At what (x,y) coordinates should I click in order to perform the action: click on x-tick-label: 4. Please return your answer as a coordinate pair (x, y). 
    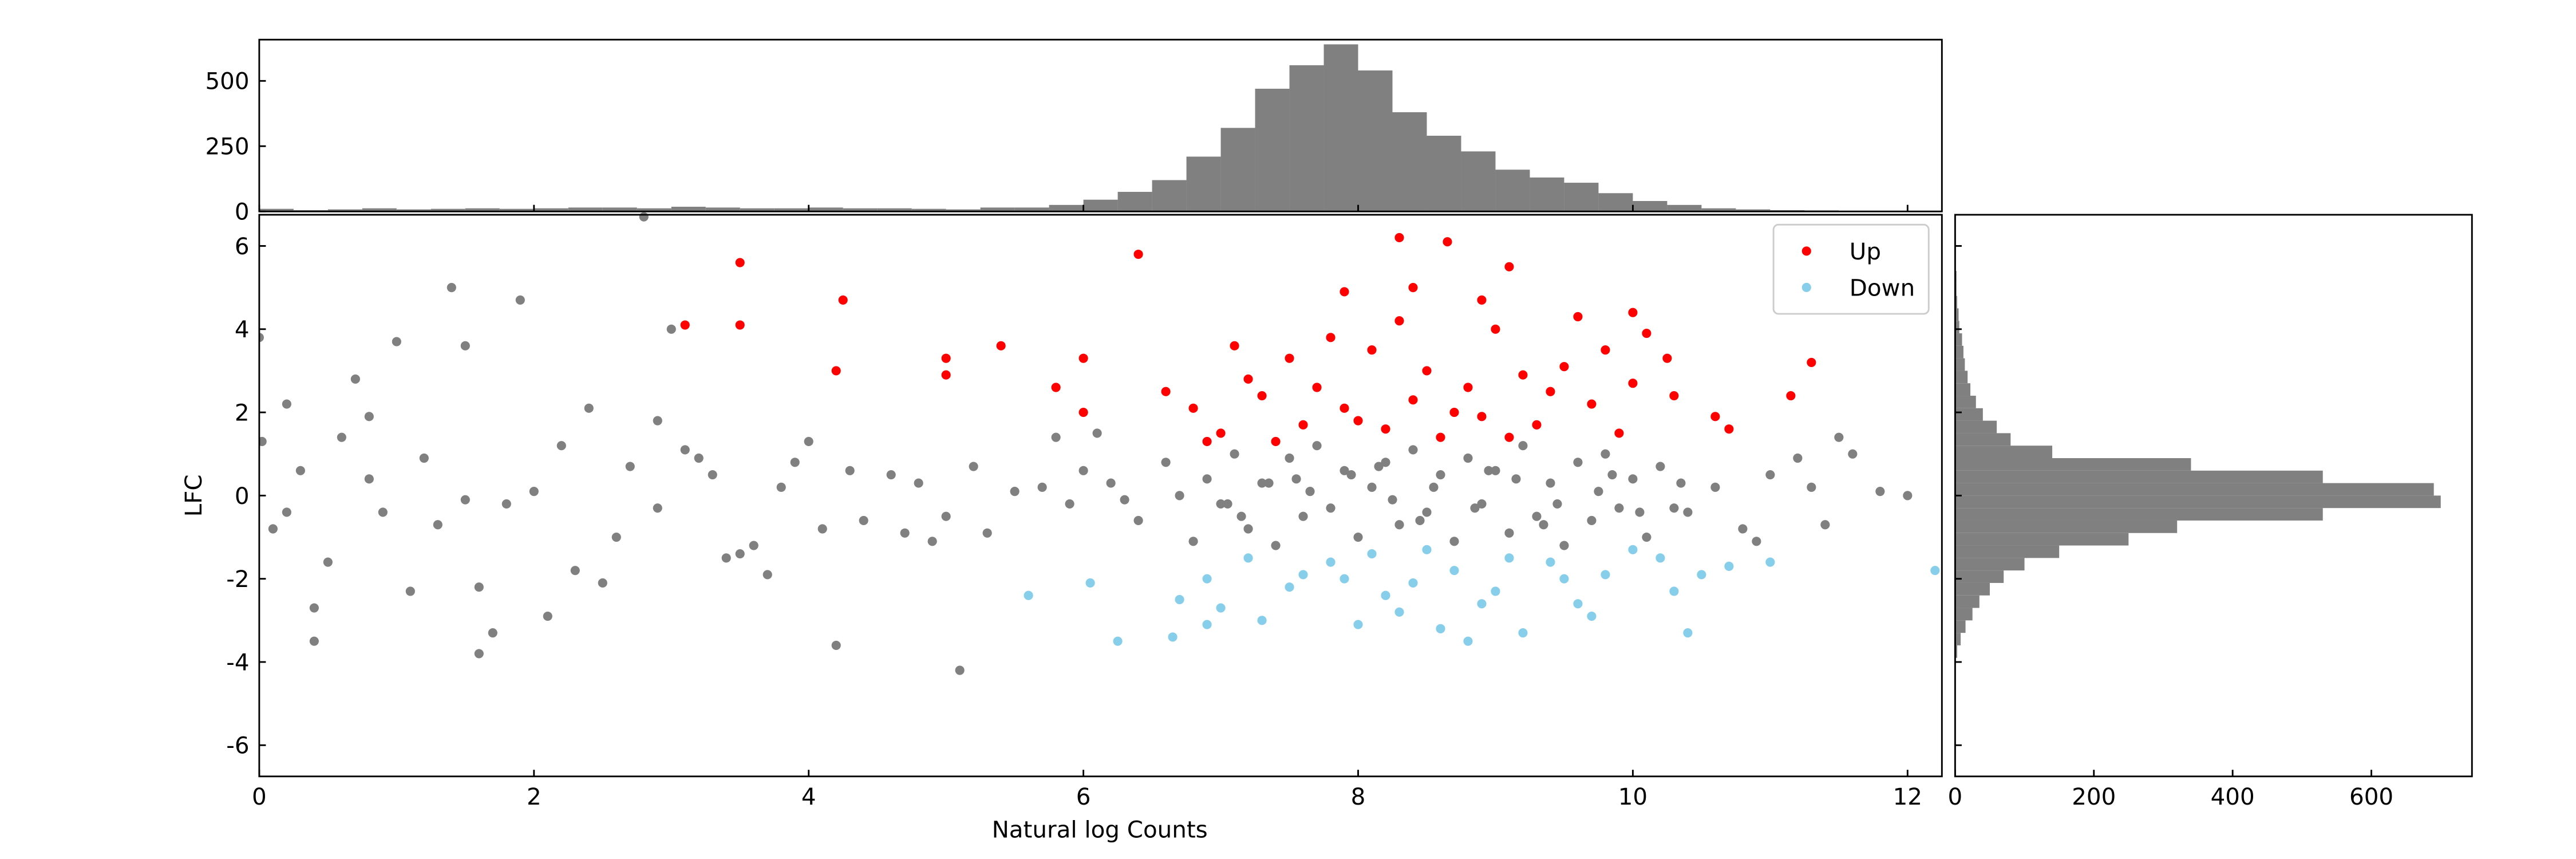
    Looking at the image, I should click on (808, 796).